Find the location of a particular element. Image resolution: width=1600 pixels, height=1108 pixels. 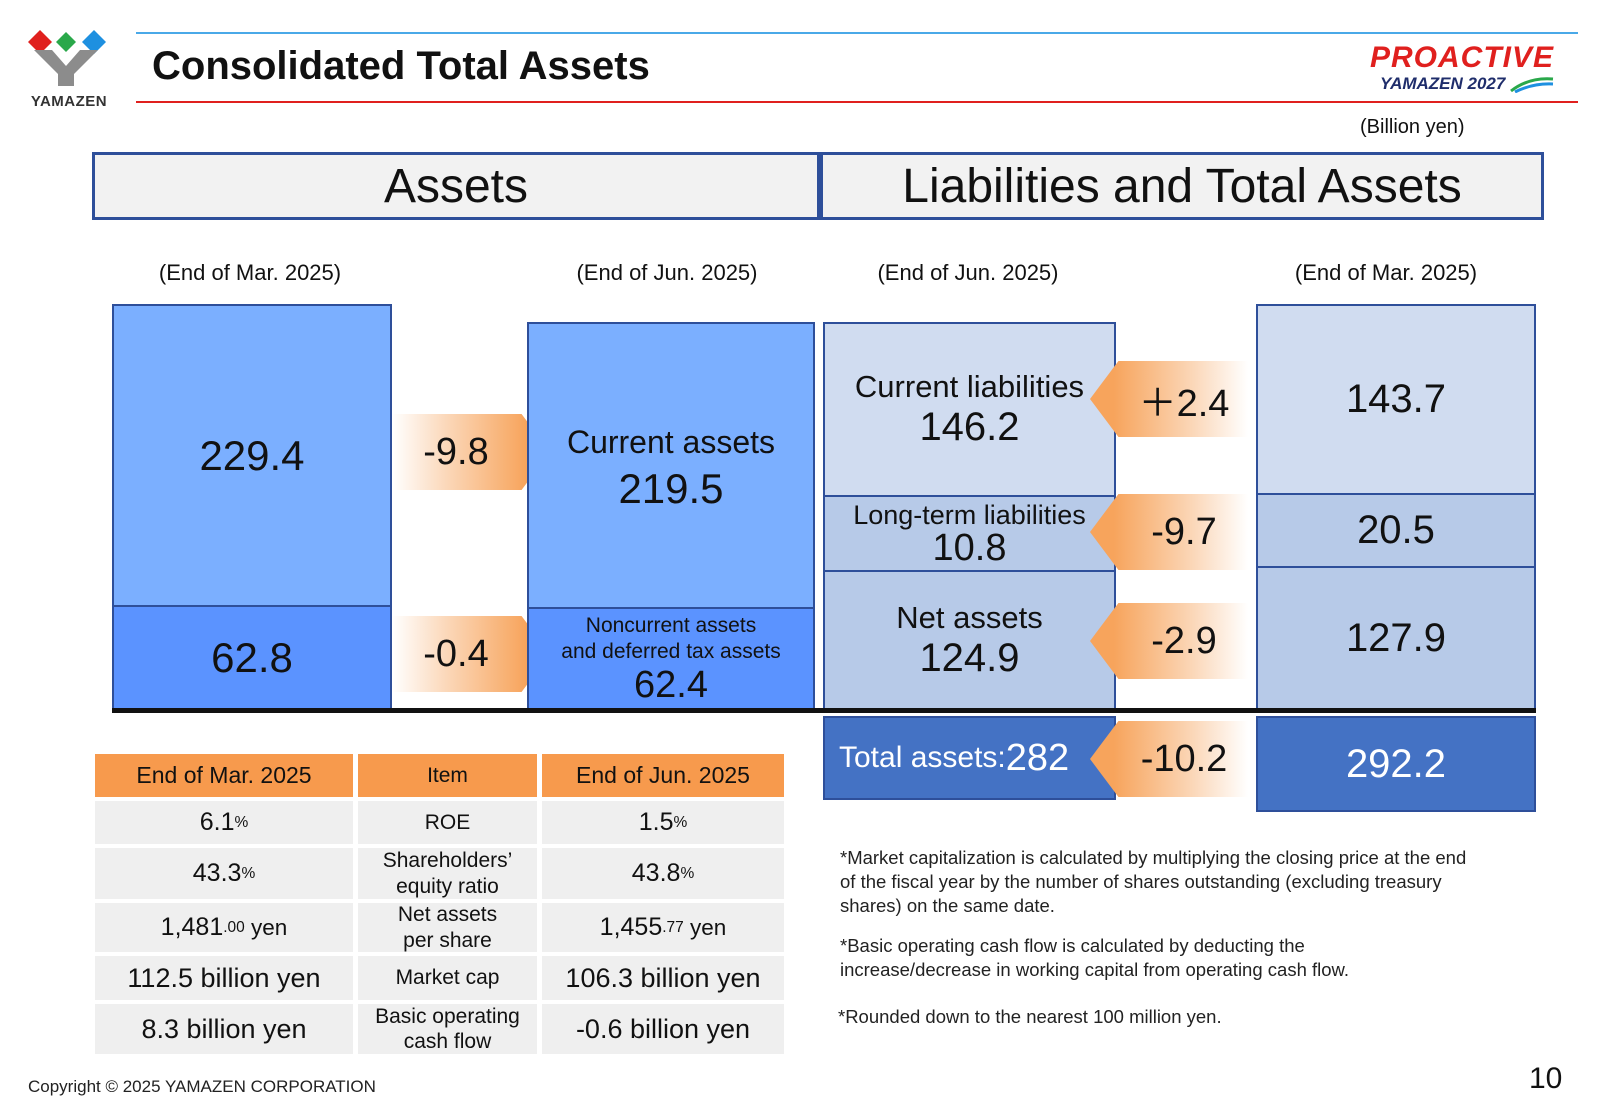

section-assets-label: Assets is located at coordinates (456, 186).